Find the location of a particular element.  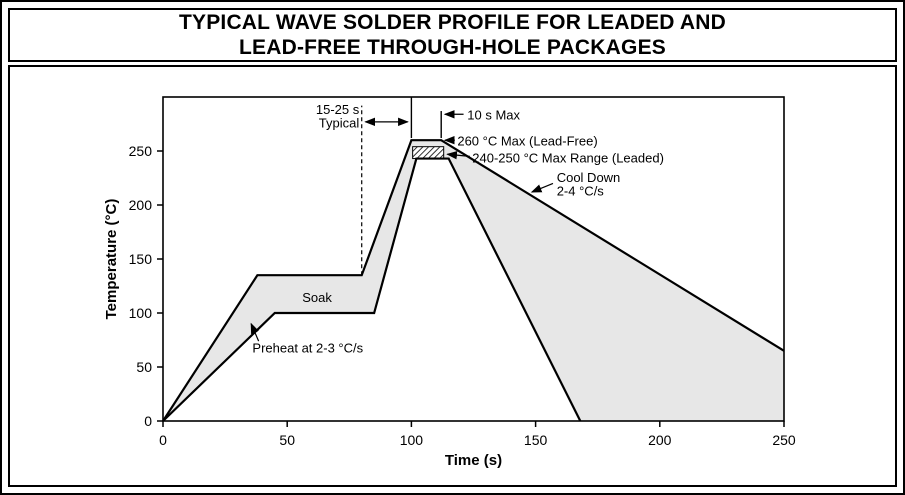

annotation-text: 240-250 °C Max Range (Leaded) is located at coordinates (568, 157).